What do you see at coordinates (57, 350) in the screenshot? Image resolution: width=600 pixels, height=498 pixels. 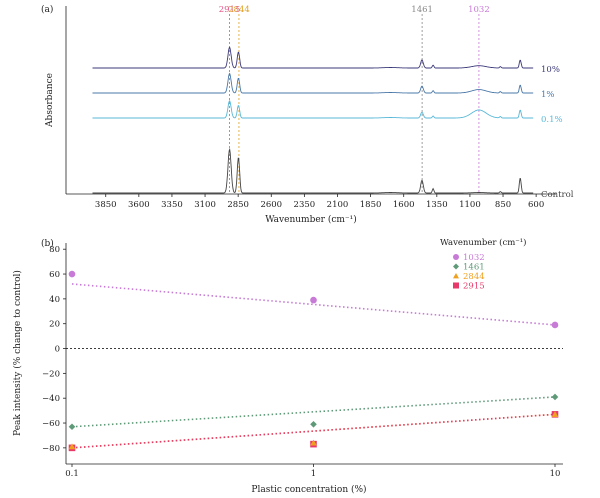 I see `panel-b-y-tick-label: 0` at bounding box center [57, 350].